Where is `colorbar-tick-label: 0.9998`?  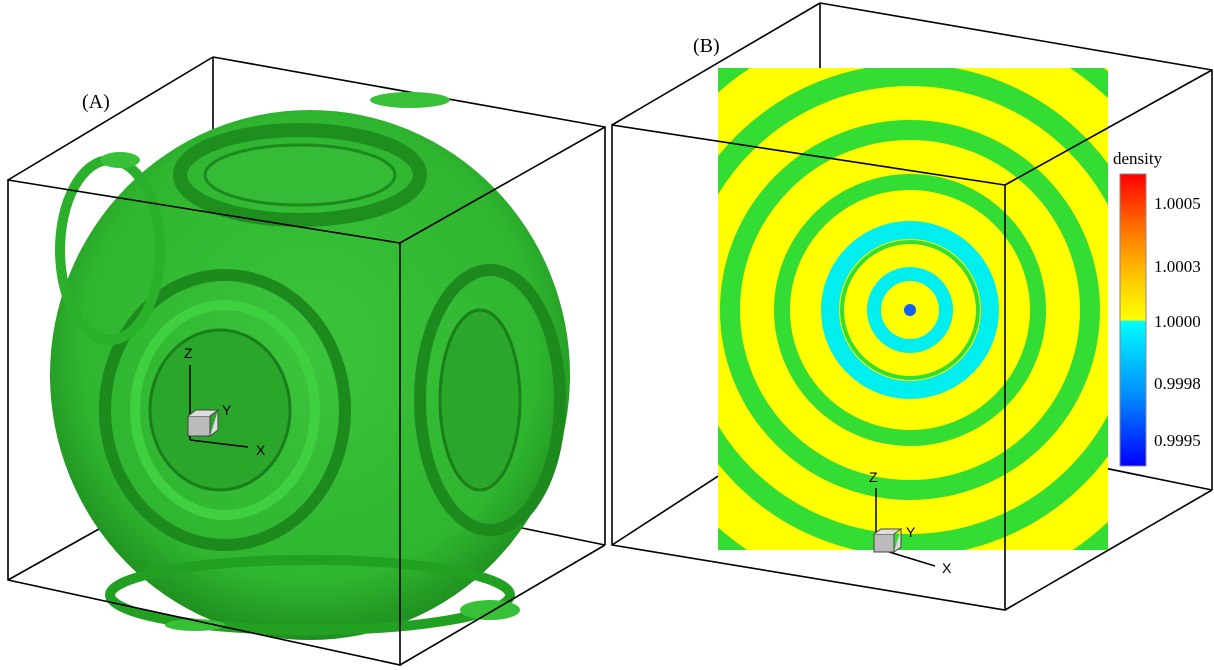 colorbar-tick-label: 0.9998 is located at coordinates (1177, 383).